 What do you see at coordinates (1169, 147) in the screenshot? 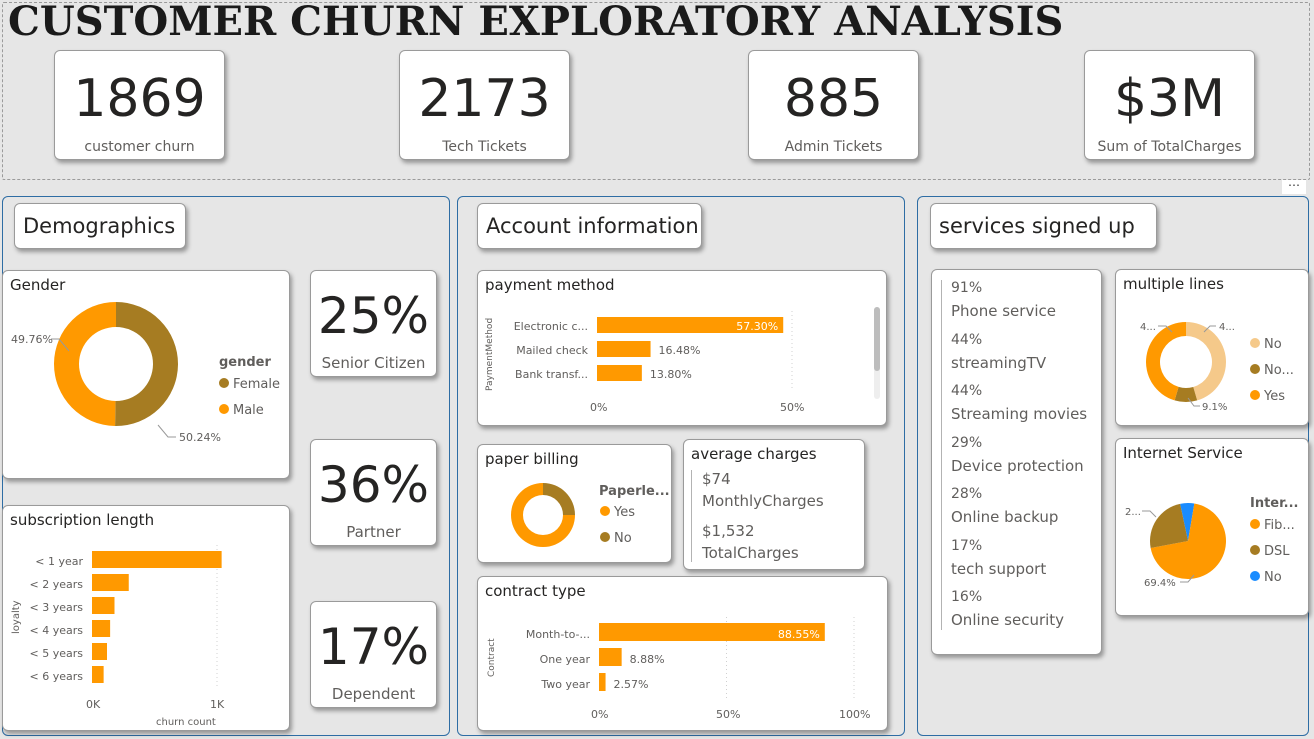
I see `kpi-label: Sum of TotalCharges` at bounding box center [1169, 147].